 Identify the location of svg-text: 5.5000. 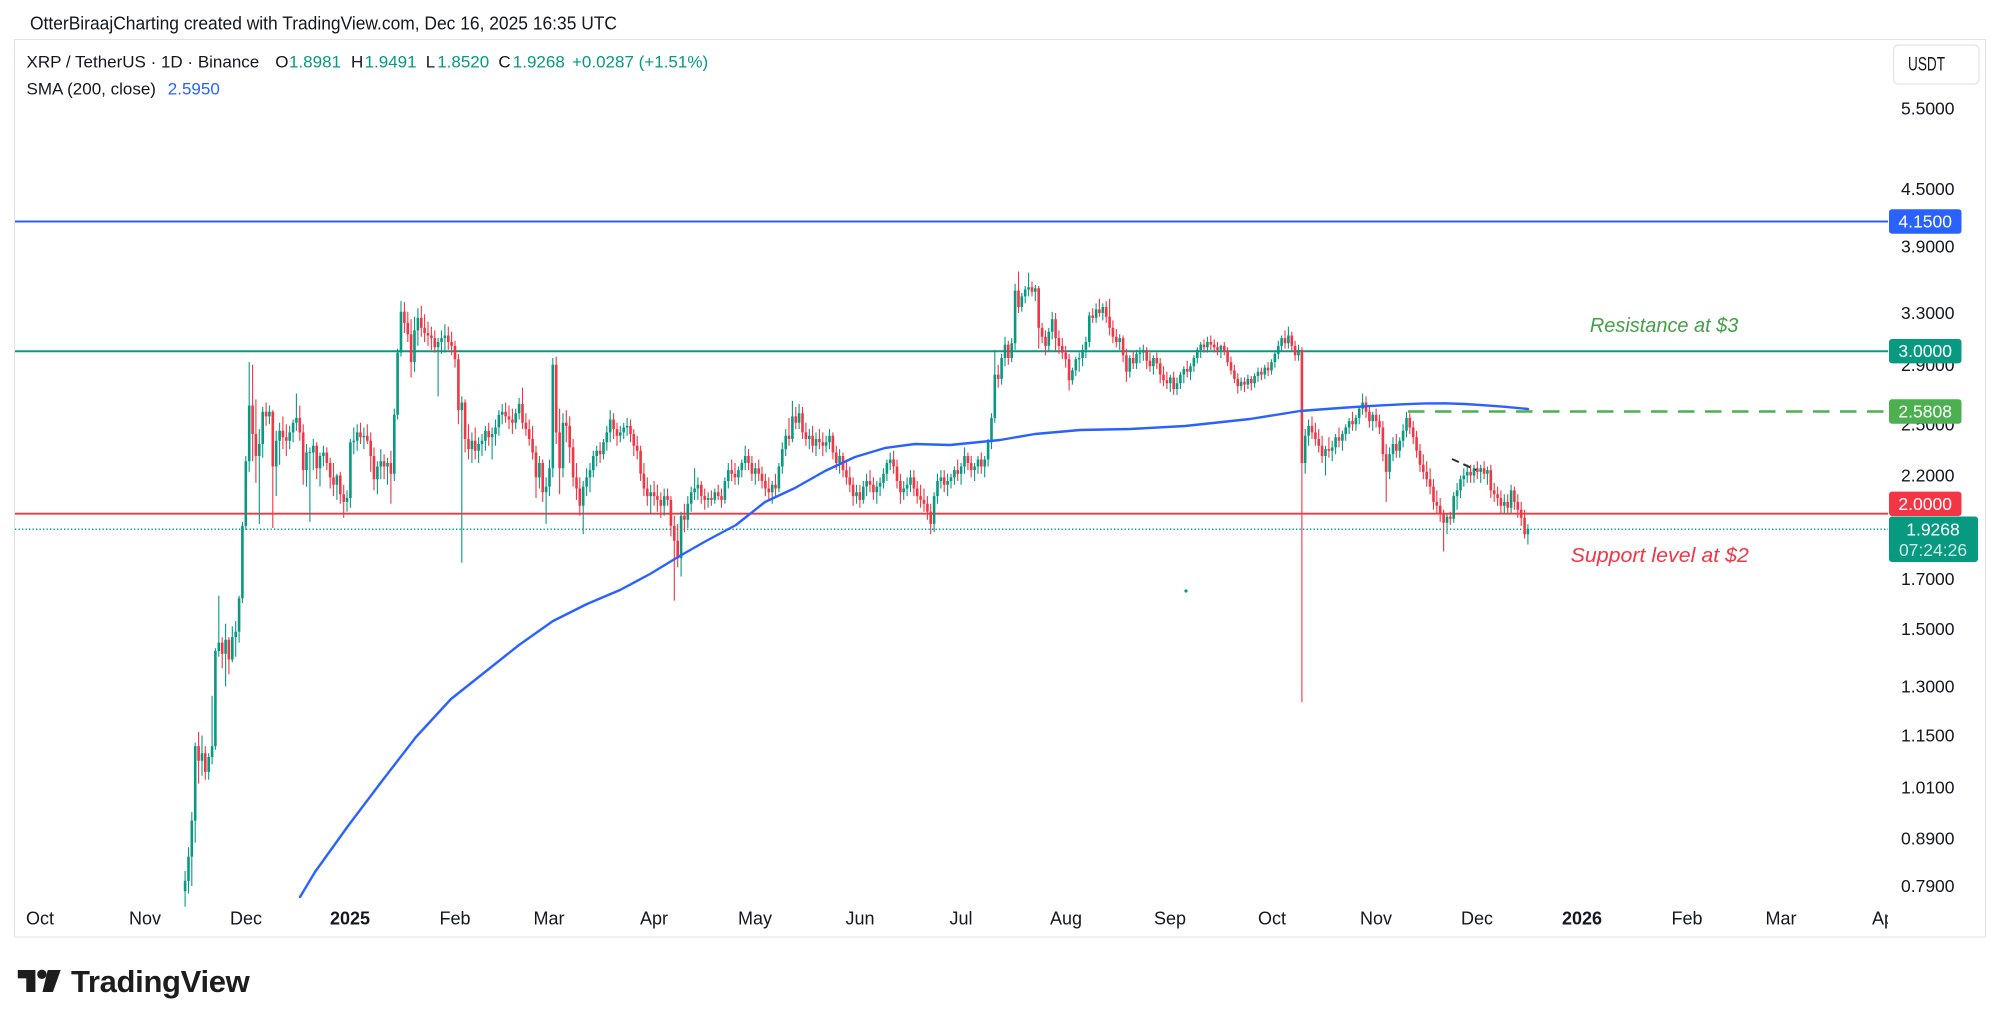
(1928, 109).